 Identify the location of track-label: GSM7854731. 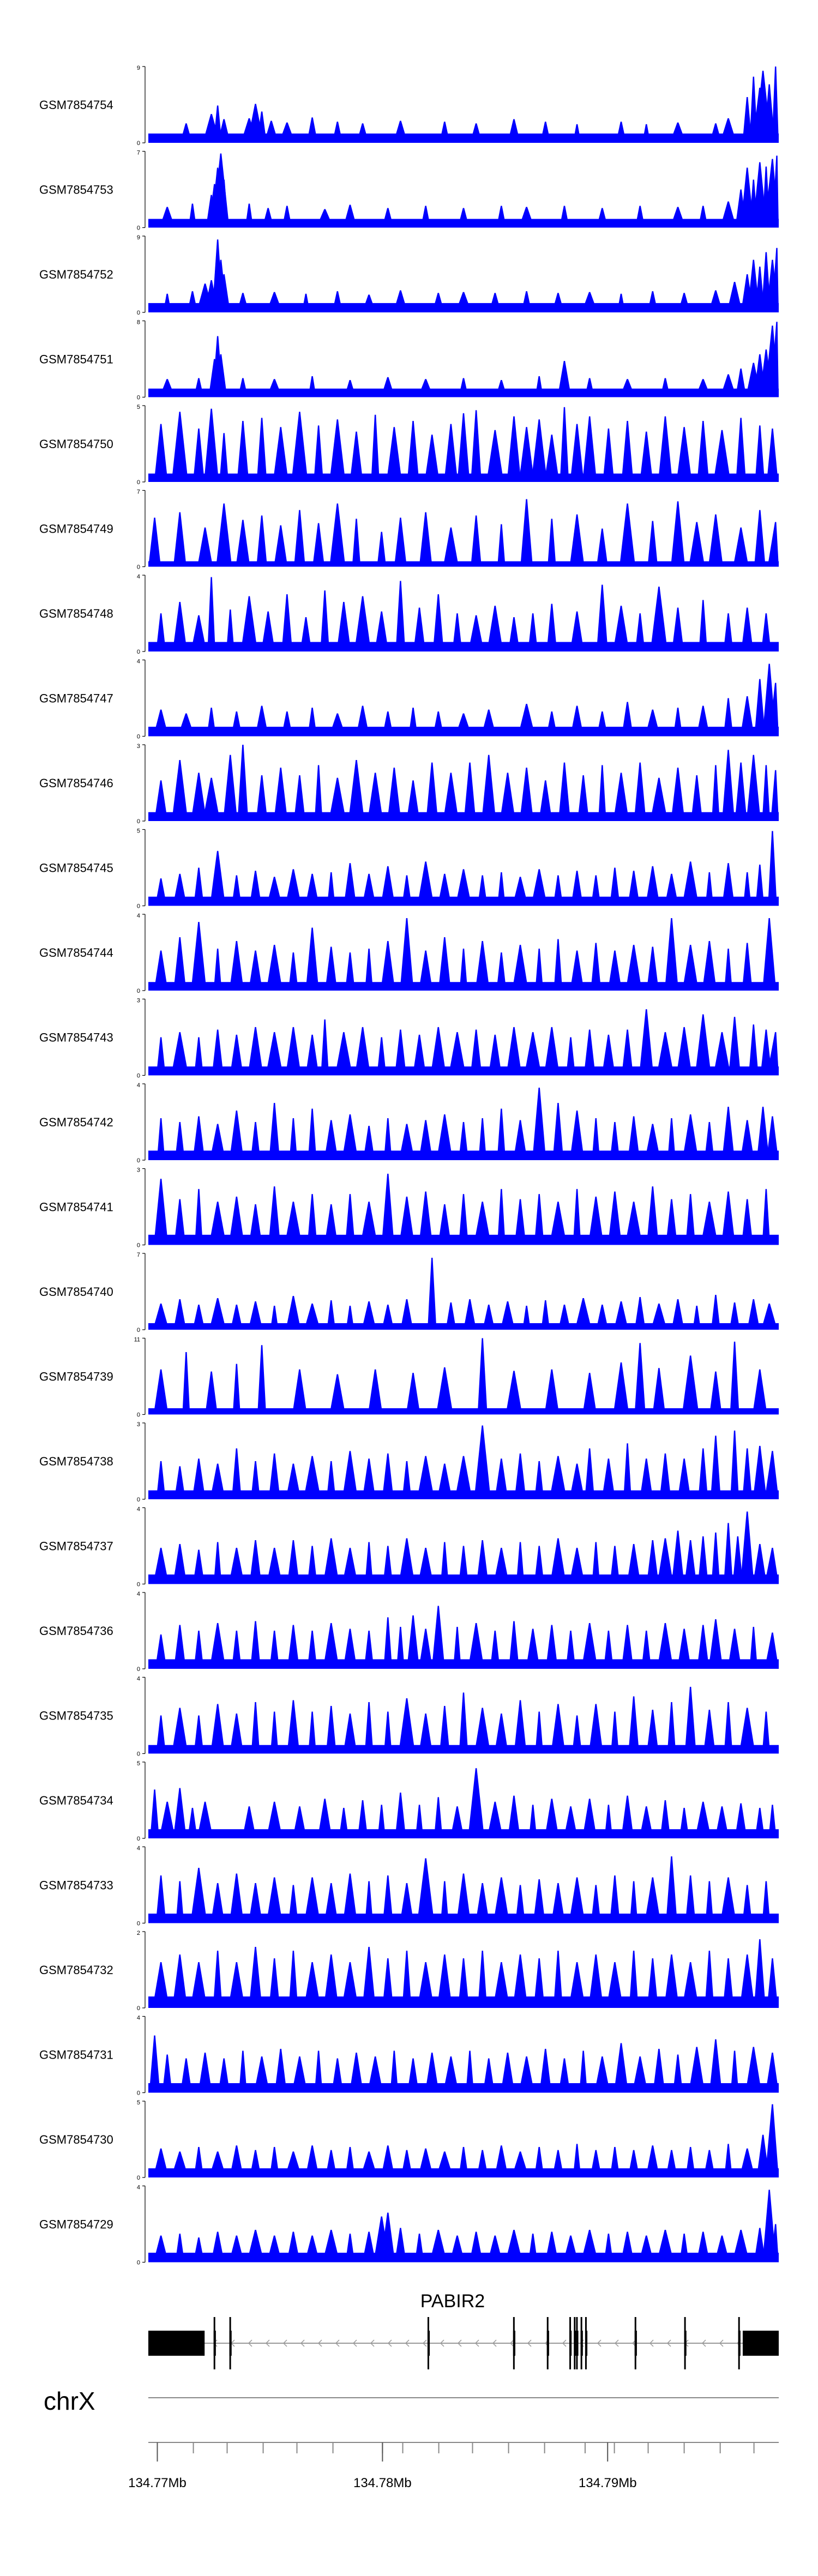
(76, 2055).